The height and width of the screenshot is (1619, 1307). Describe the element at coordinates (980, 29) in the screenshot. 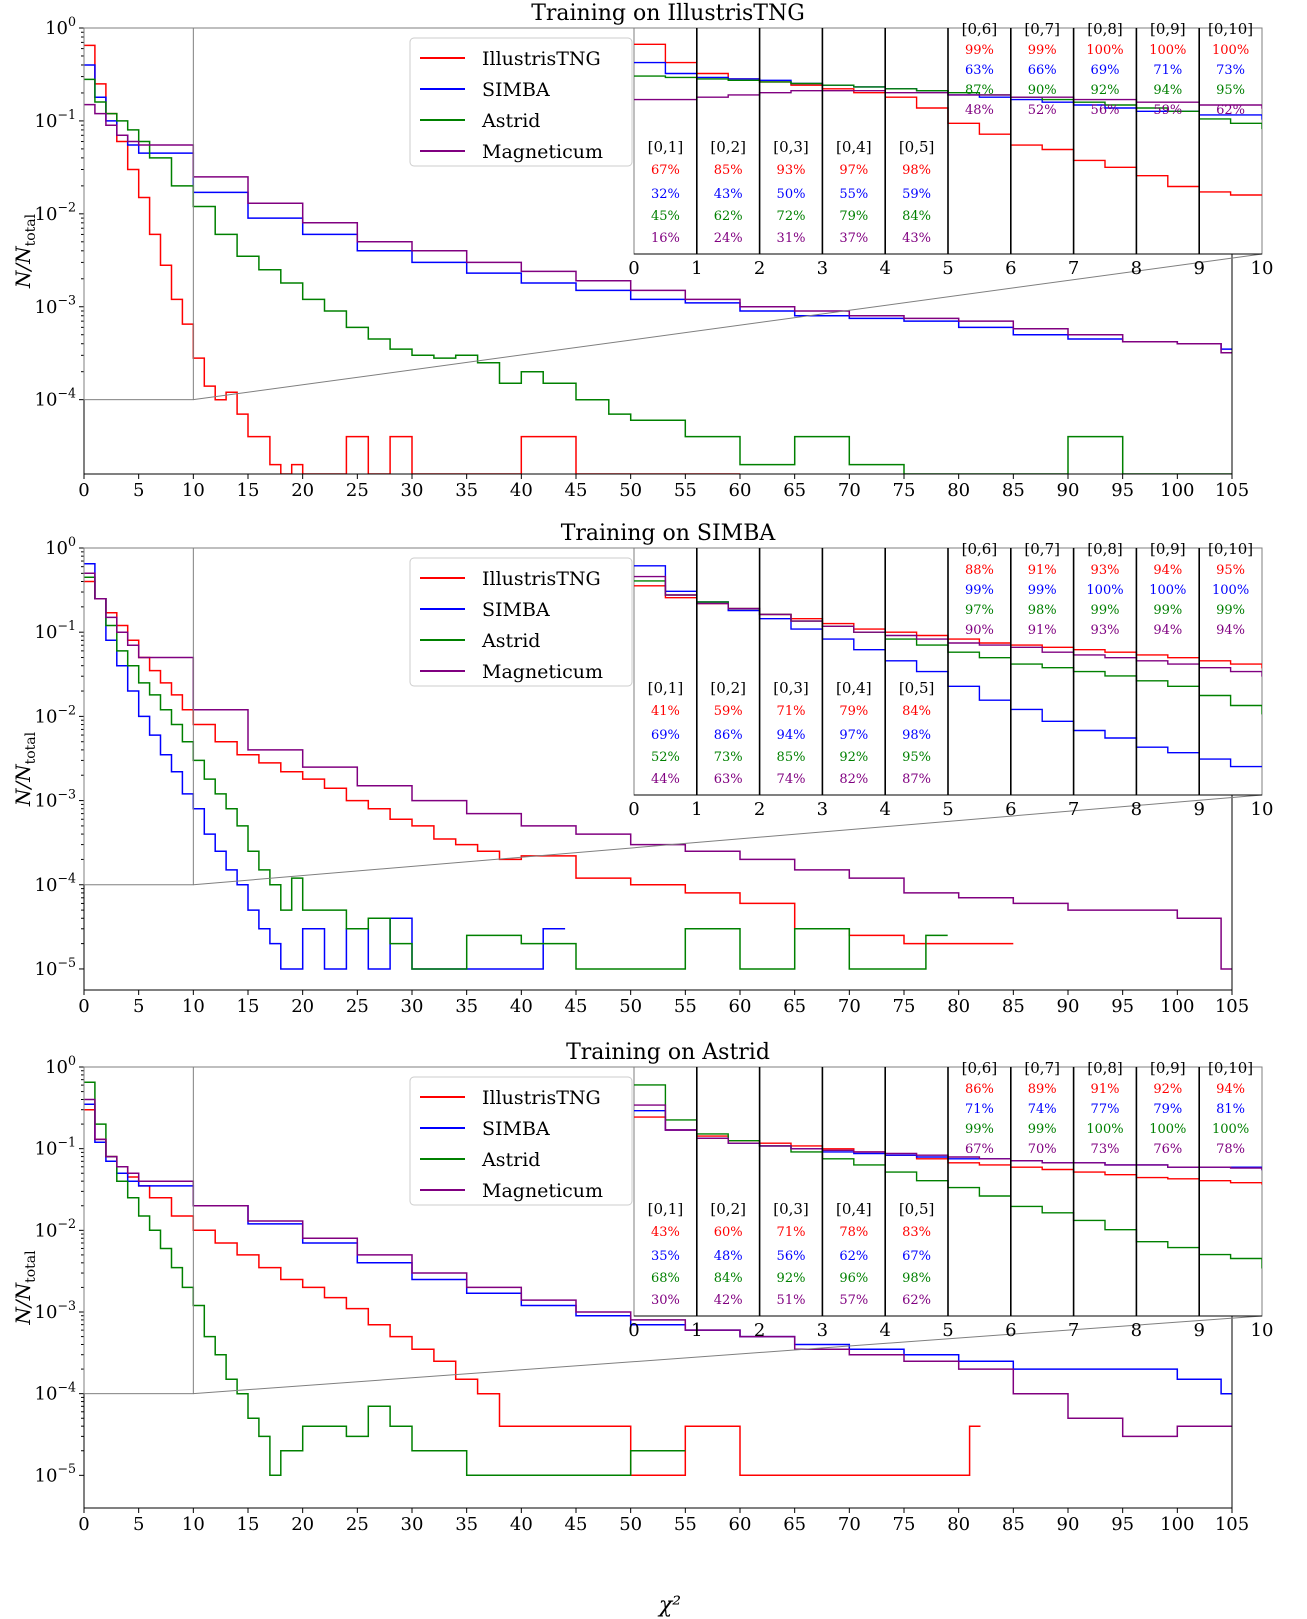

I see `bin-range-label: [0,6]` at that location.